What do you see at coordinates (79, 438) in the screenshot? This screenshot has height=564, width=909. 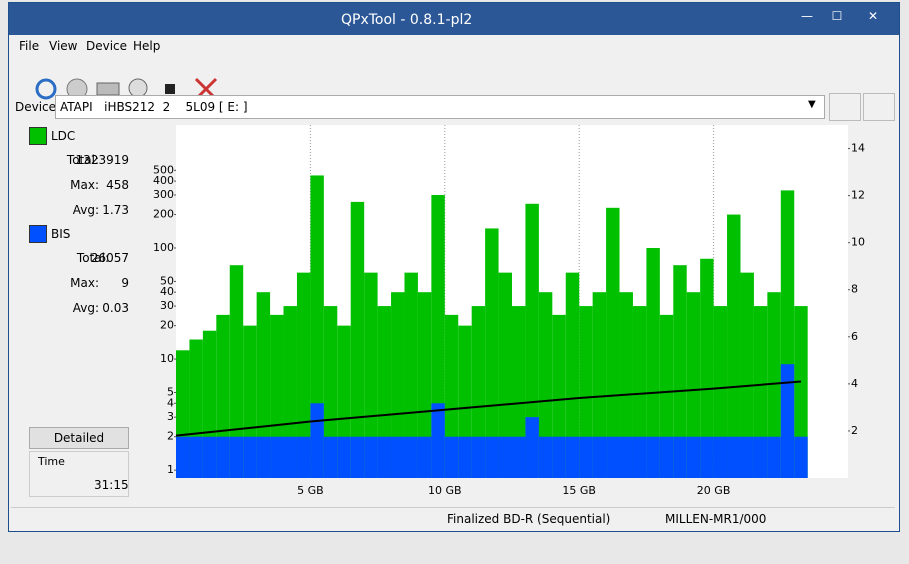 I see `detailed-button: Detailed` at bounding box center [79, 438].